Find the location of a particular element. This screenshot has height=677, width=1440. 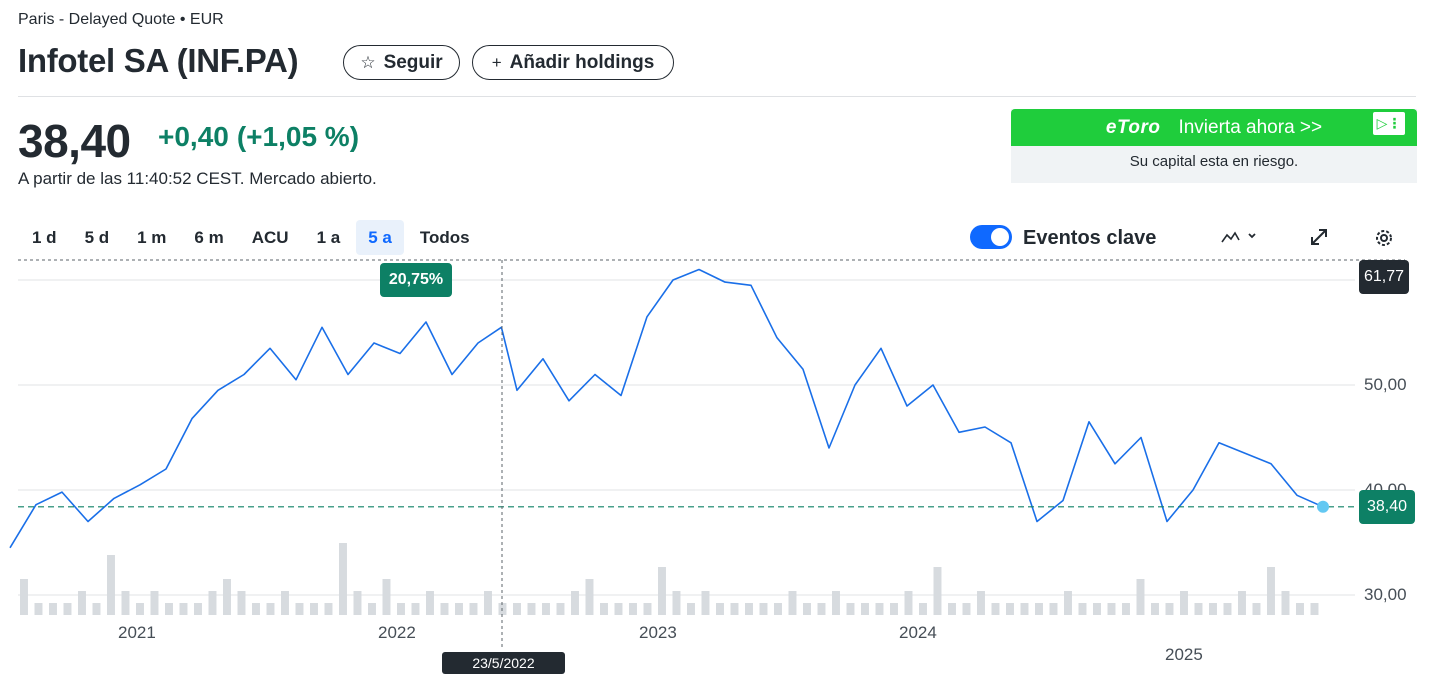

add-holdings-button: + Añadir holdings is located at coordinates (573, 62).